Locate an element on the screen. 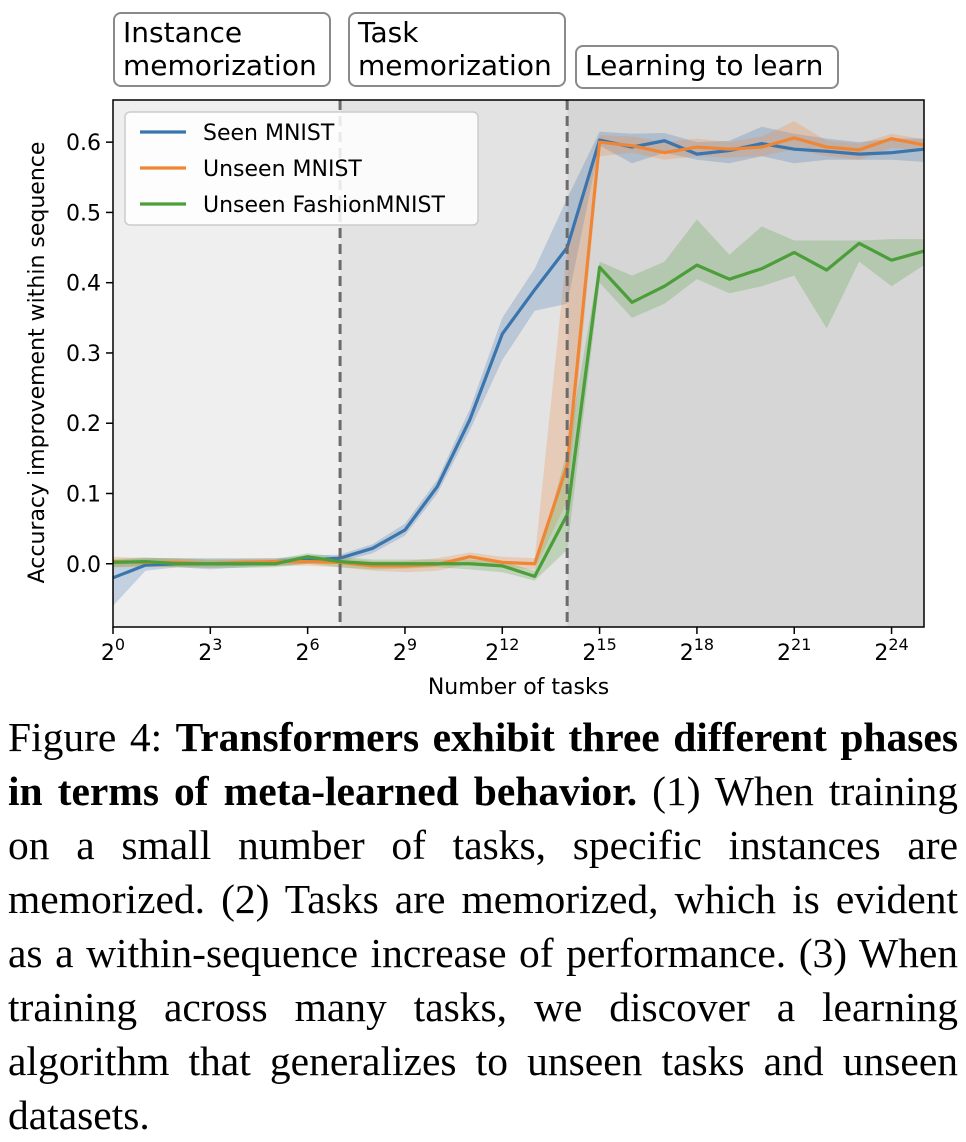 The height and width of the screenshot is (1142, 966). x-axis-title: Number of tasks is located at coordinates (518, 687).